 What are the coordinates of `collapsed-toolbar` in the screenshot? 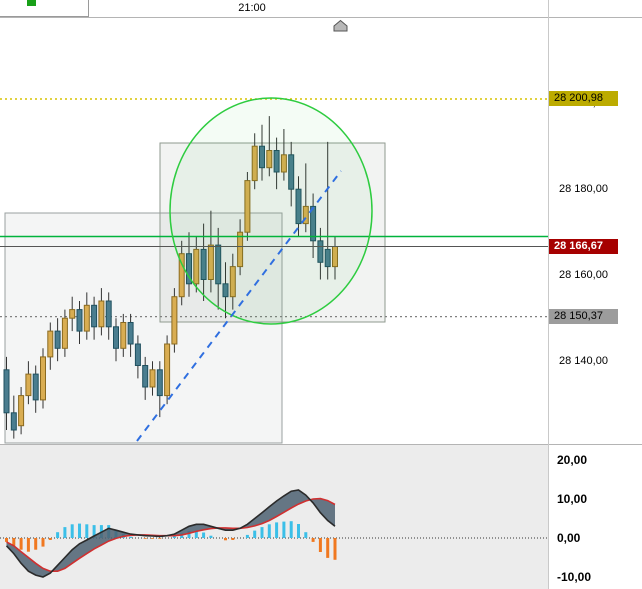 It's located at (44, 8).